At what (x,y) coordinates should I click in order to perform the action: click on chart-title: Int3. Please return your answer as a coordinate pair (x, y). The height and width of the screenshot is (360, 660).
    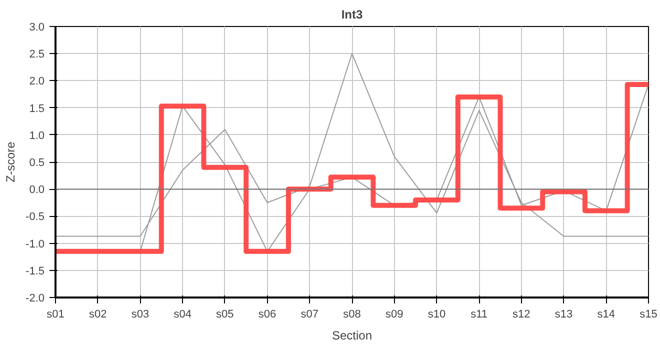
    Looking at the image, I should click on (352, 15).